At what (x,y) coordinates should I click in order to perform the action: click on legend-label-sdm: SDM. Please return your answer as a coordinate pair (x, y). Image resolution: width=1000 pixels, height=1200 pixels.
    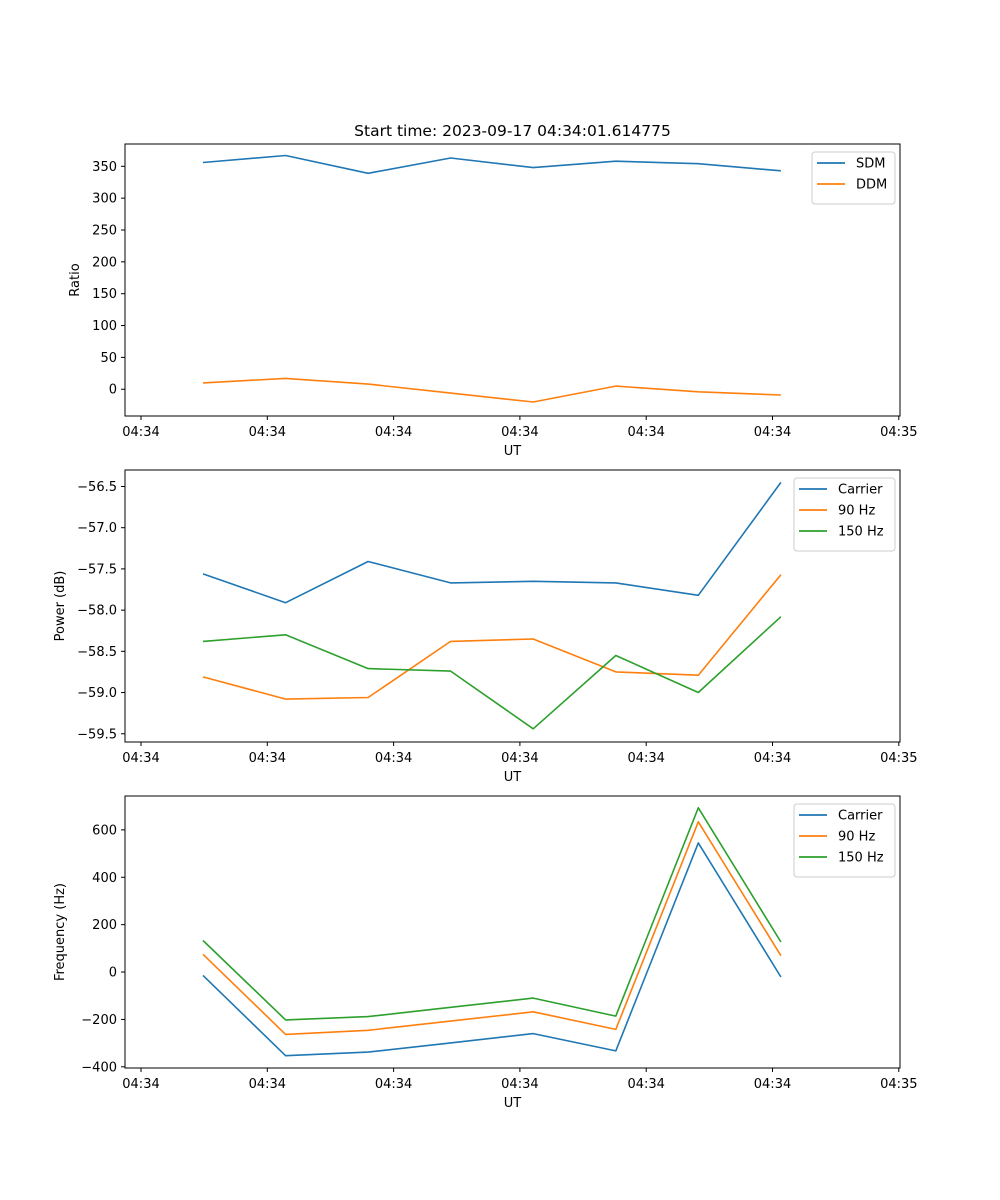
    Looking at the image, I should click on (870, 164).